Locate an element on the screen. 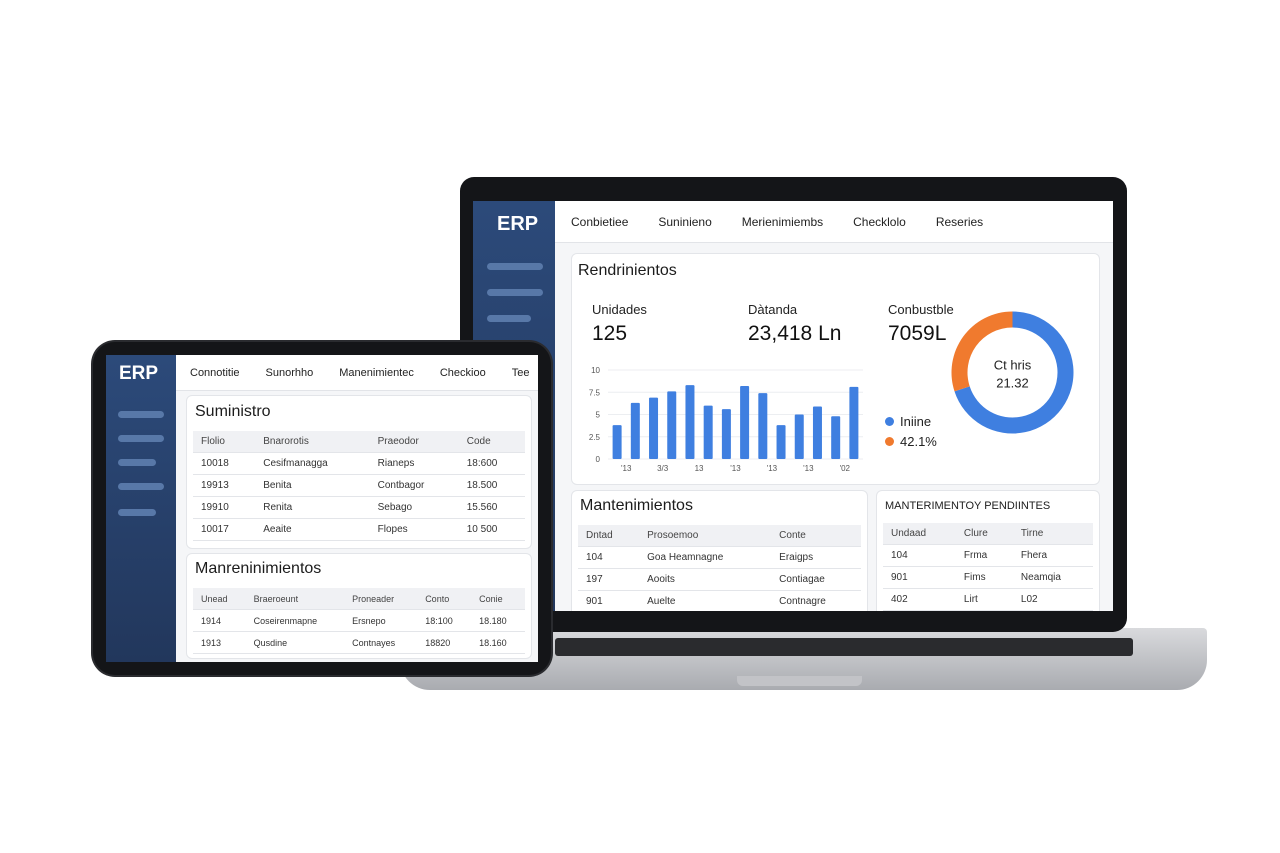 The height and width of the screenshot is (853, 1280). card-title: Manreninimientos is located at coordinates (258, 568).